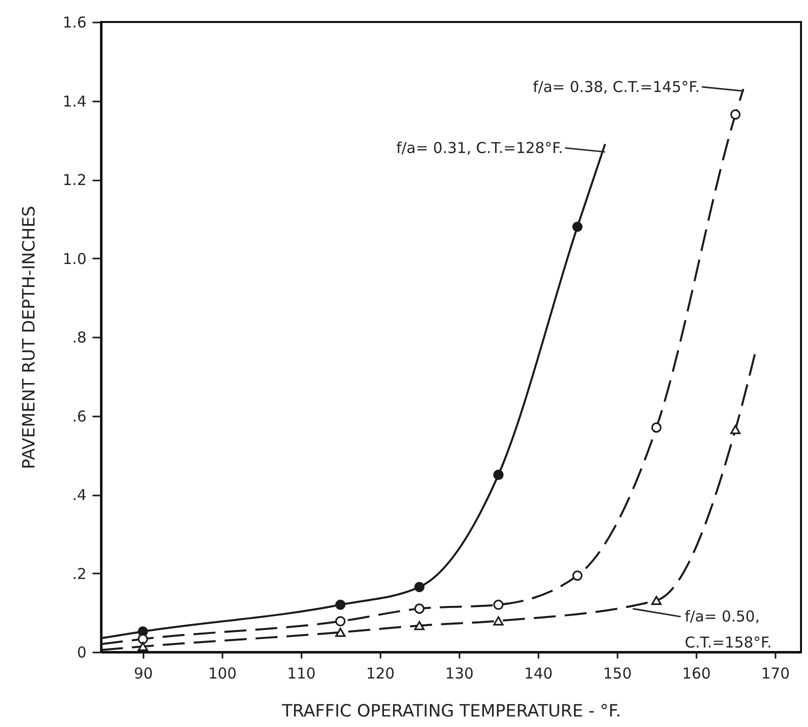  Describe the element at coordinates (79, 416) in the screenshot. I see `y-tick-label: .6` at that location.